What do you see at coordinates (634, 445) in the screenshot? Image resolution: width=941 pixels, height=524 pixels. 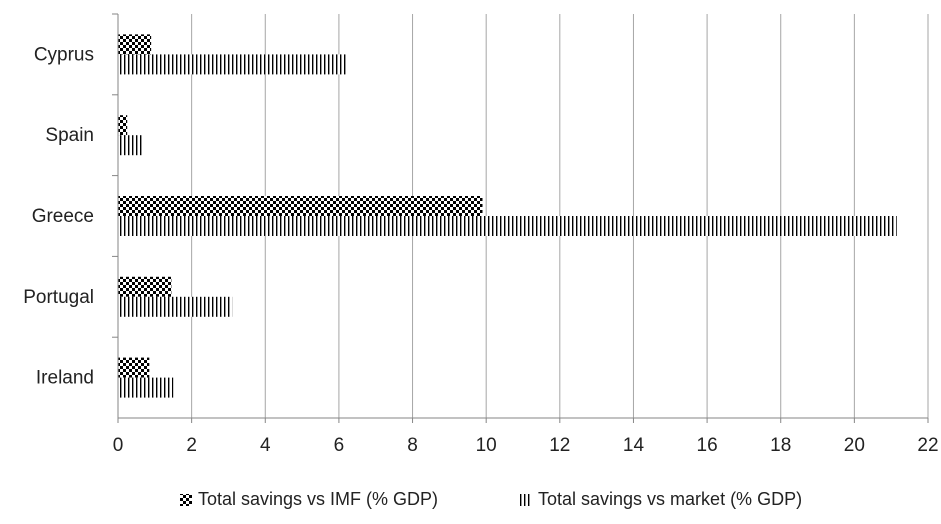 I see `x-tick-label: 14` at bounding box center [634, 445].